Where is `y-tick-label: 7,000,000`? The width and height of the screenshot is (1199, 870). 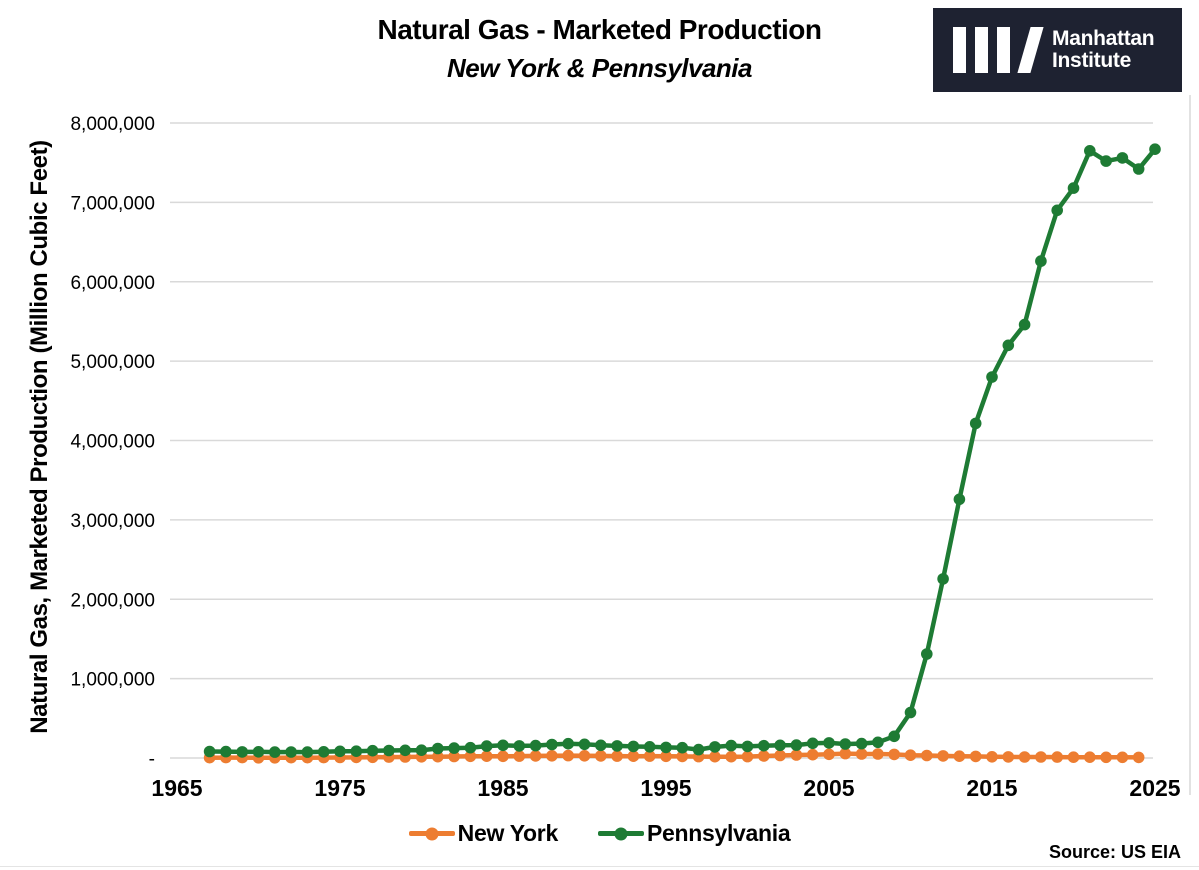
y-tick-label: 7,000,000 is located at coordinates (112, 203).